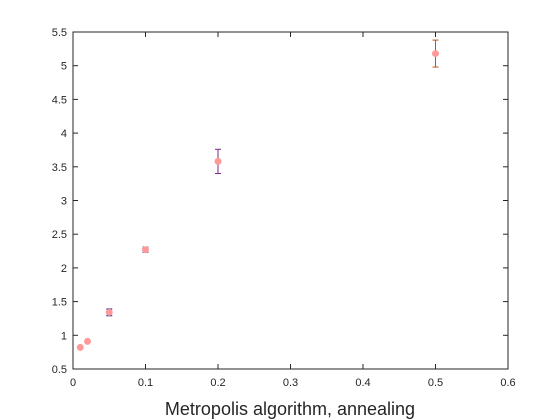 The height and width of the screenshot is (420, 560). I want to click on x-tick-label: 0.2, so click(217, 383).